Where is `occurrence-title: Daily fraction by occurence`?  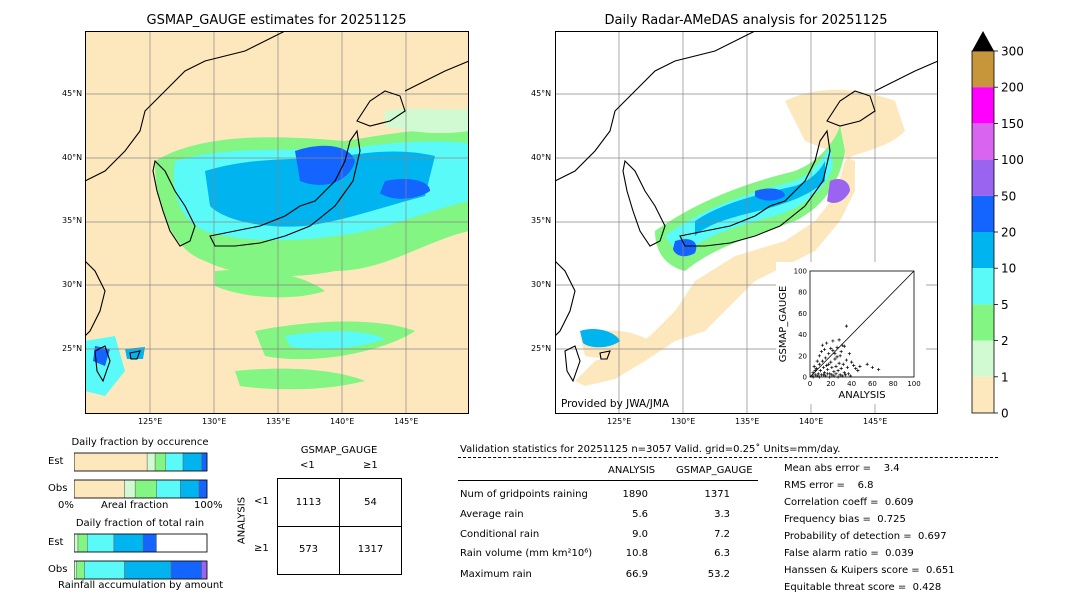 occurrence-title: Daily fraction by occurence is located at coordinates (140, 442).